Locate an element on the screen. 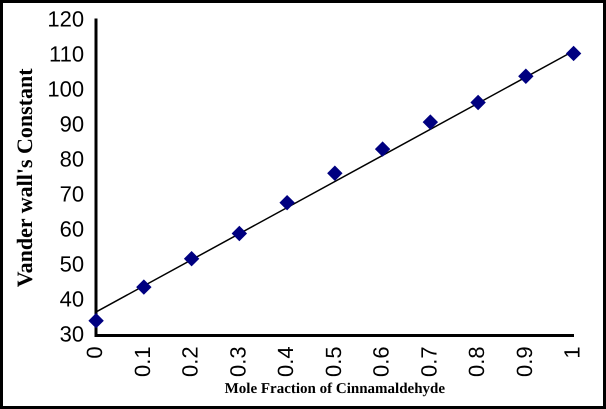 Image resolution: width=606 pixels, height=409 pixels. y-tick-label: 110 is located at coordinates (66, 53).